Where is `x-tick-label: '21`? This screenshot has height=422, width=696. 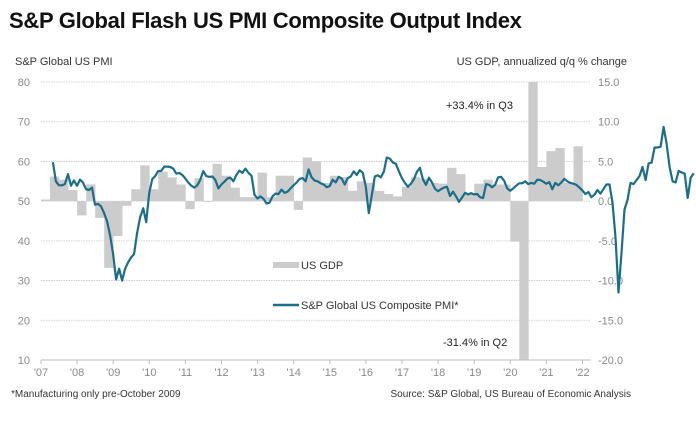
x-tick-label: '21 is located at coordinates (546, 373).